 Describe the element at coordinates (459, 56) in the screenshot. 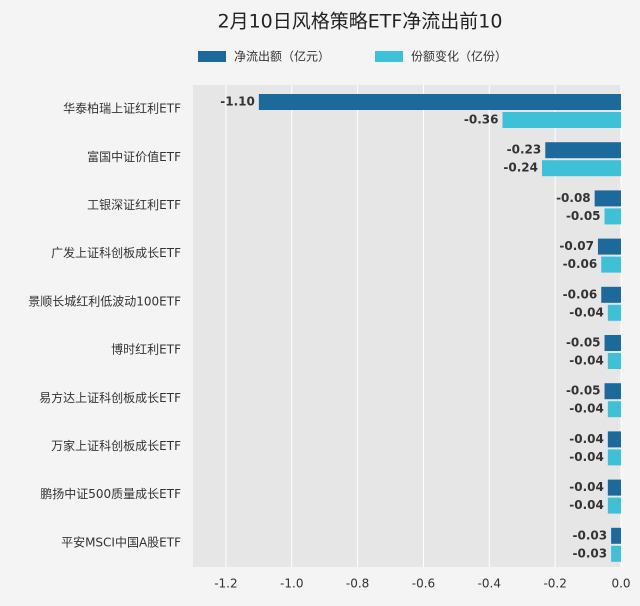

I see `legend-label: 份额变化（亿份）` at that location.